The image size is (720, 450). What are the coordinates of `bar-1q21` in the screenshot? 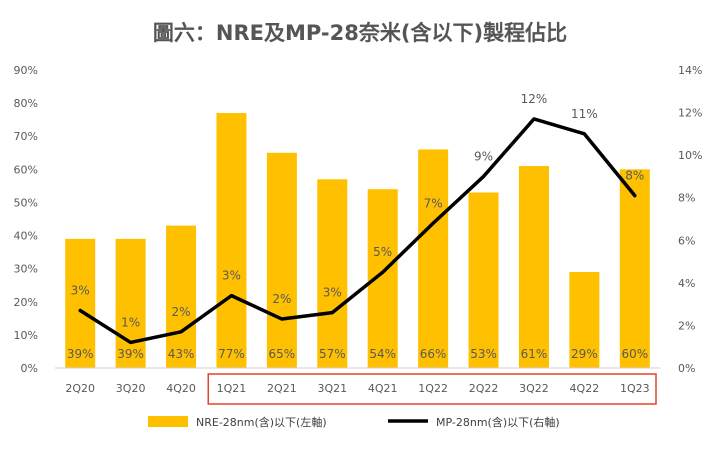 It's located at (231, 241).